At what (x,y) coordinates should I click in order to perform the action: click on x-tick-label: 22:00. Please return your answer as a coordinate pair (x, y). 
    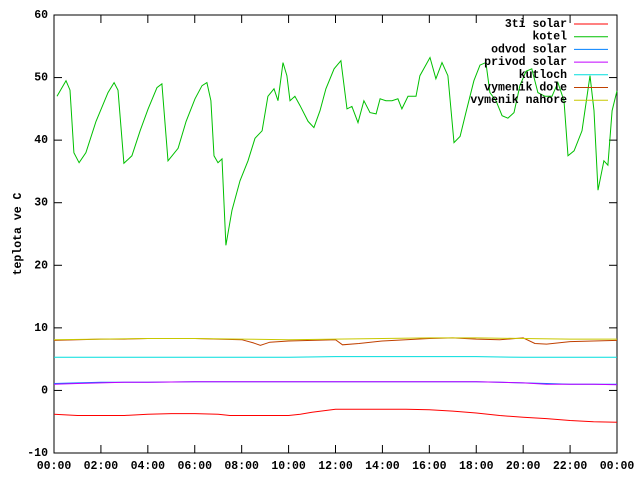
    Looking at the image, I should click on (570, 466).